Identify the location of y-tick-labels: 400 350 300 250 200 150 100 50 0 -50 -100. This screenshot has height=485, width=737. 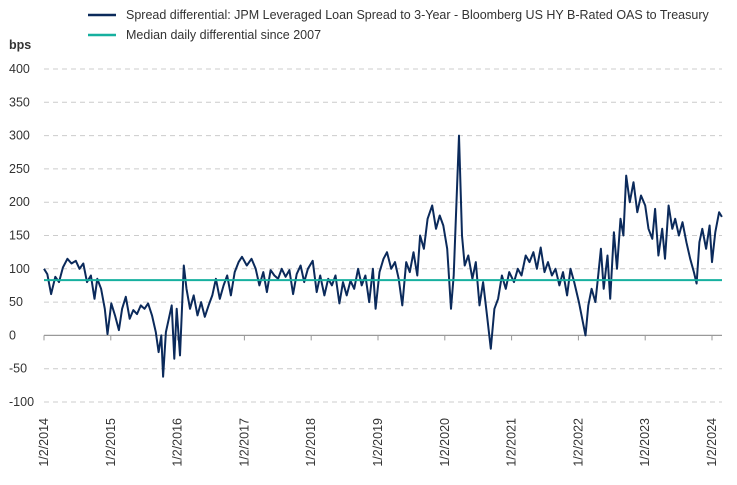
(21, 235).